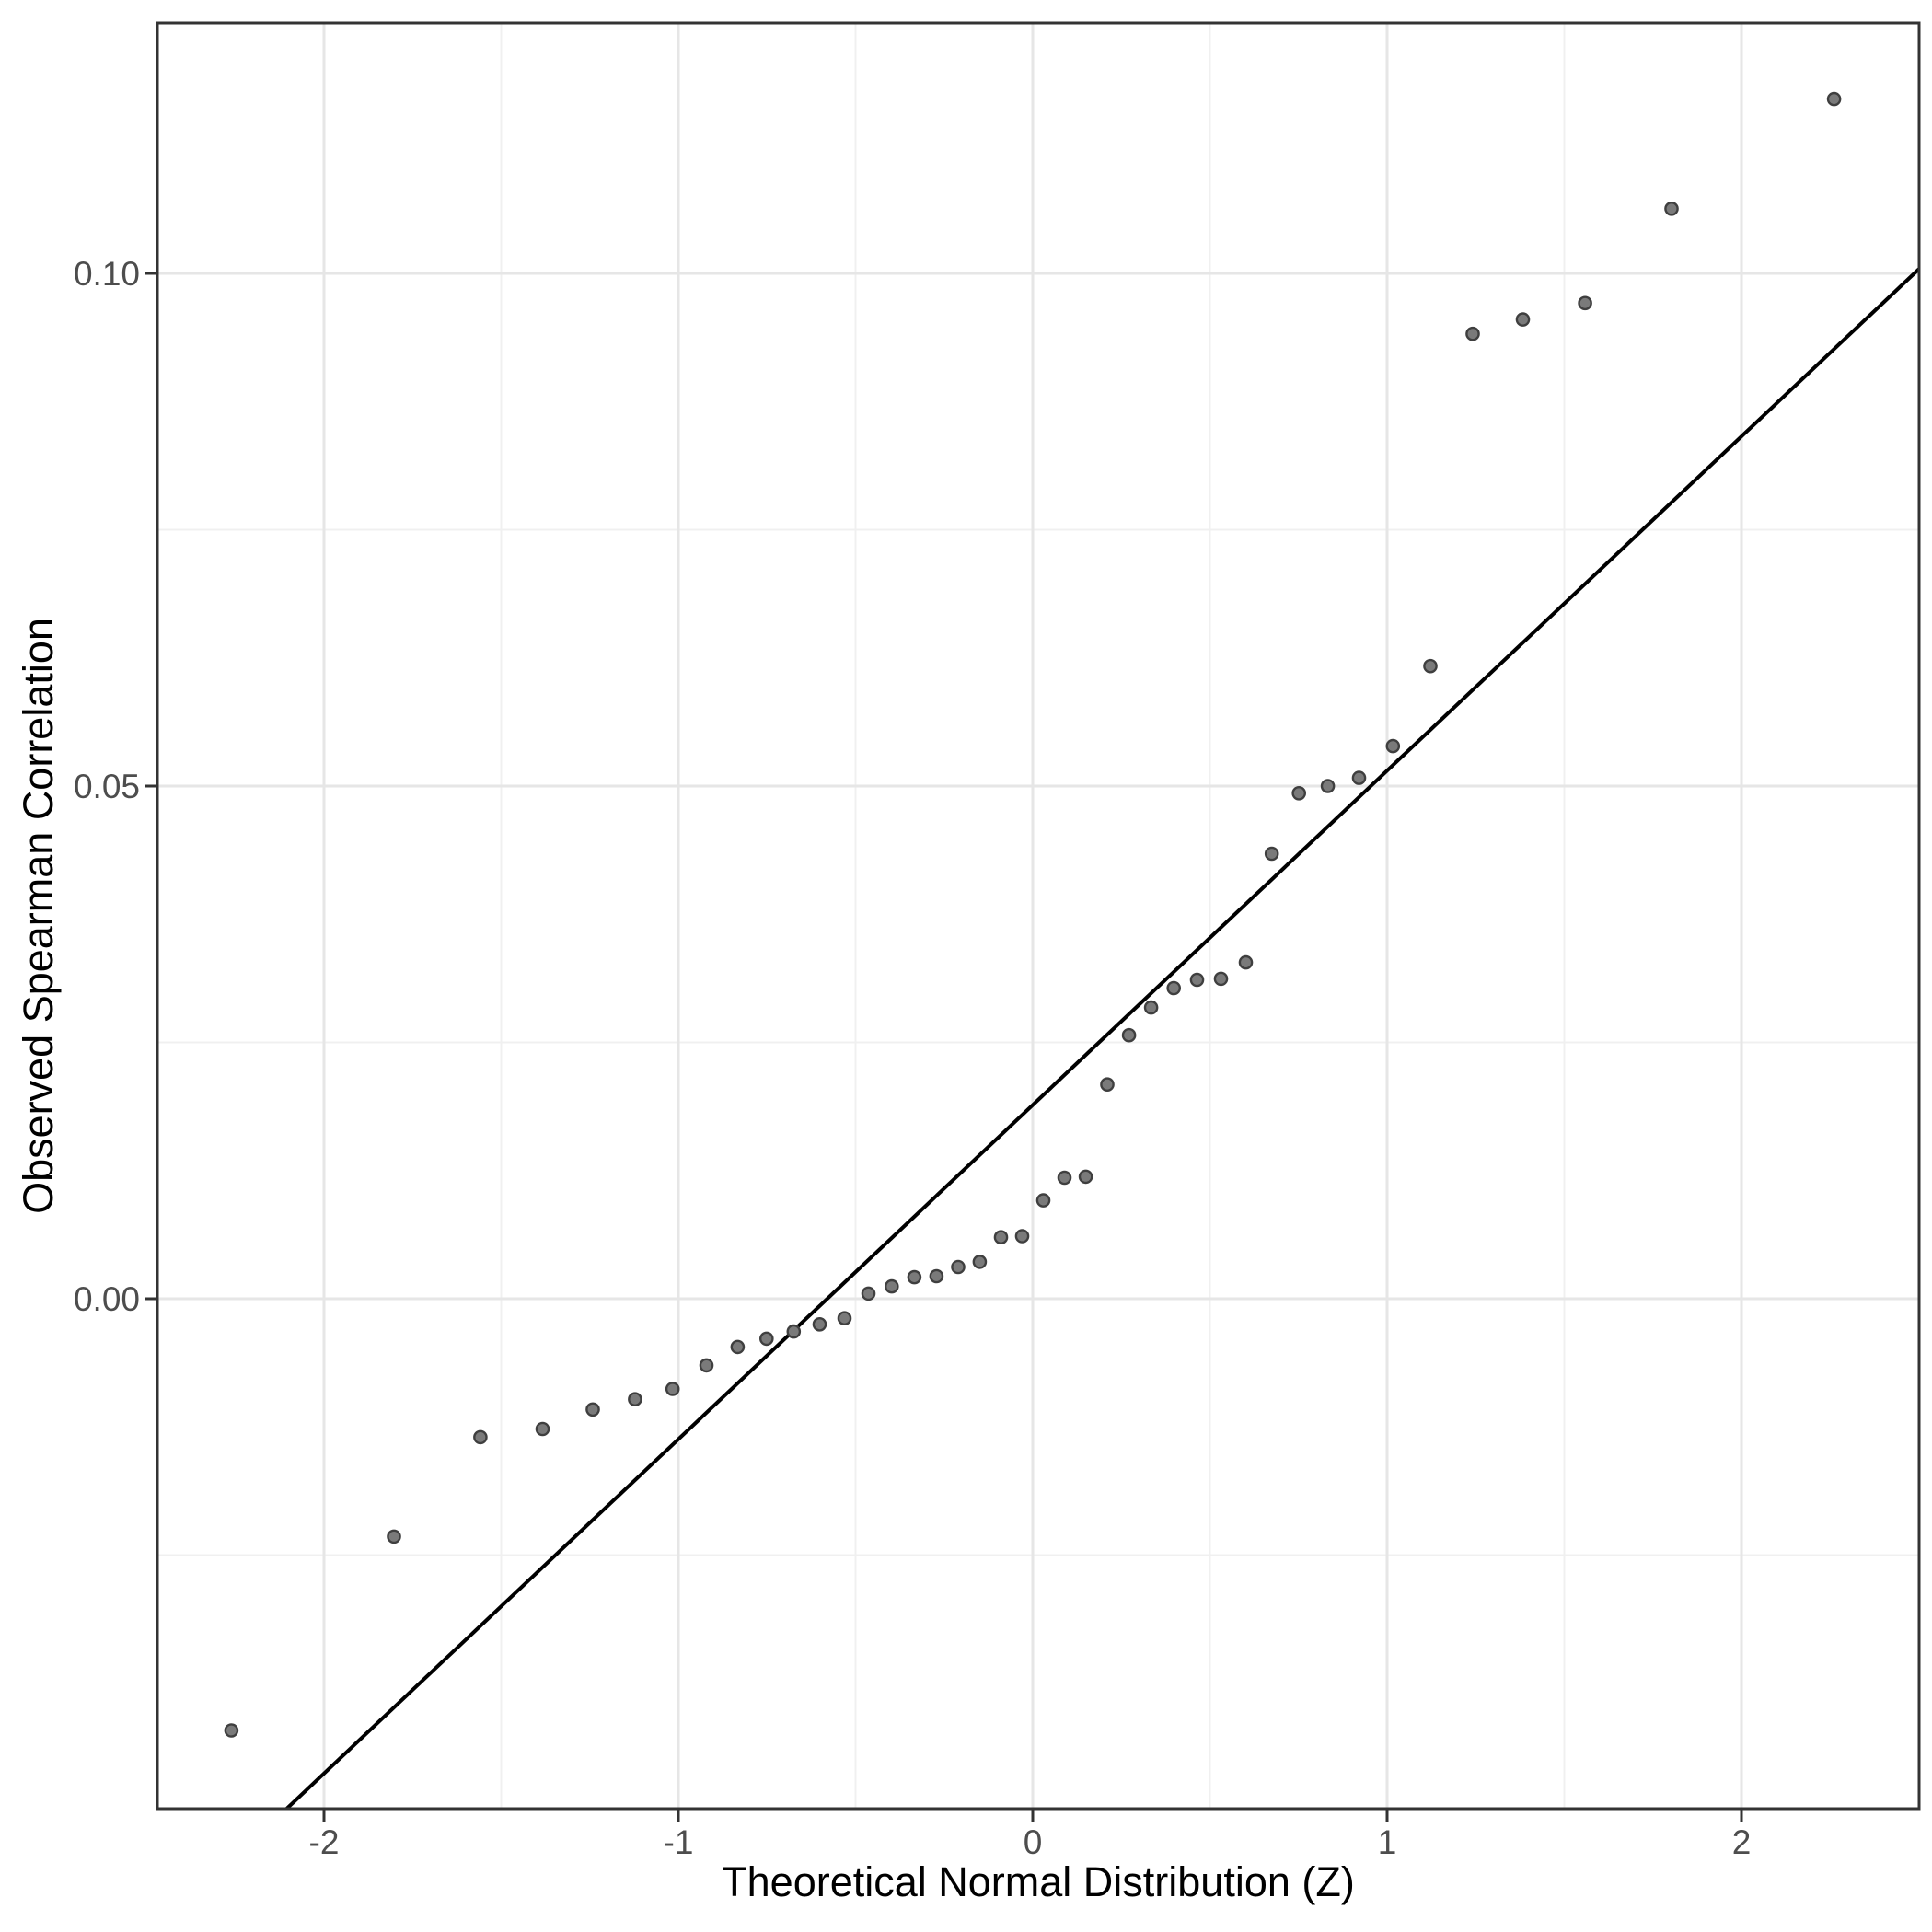 This screenshot has height=1932, width=1932. I want to click on x-tick-label: -2, so click(325, 1842).